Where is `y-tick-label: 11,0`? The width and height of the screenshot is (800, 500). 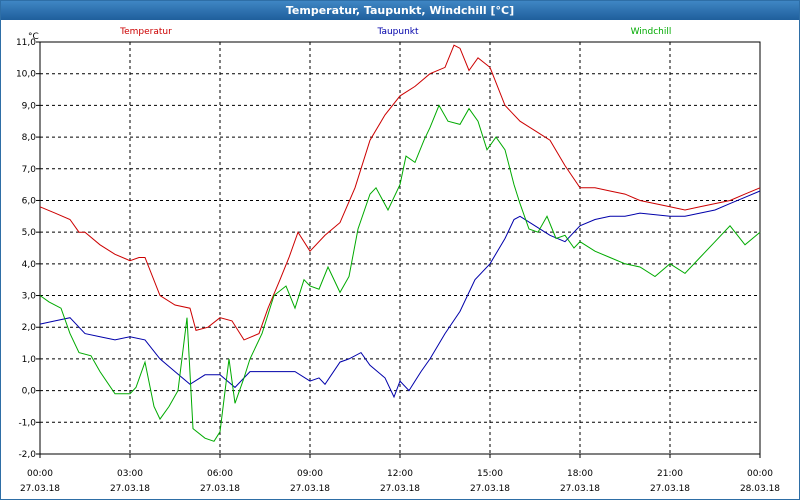 y-tick-label: 11,0 is located at coordinates (26, 43).